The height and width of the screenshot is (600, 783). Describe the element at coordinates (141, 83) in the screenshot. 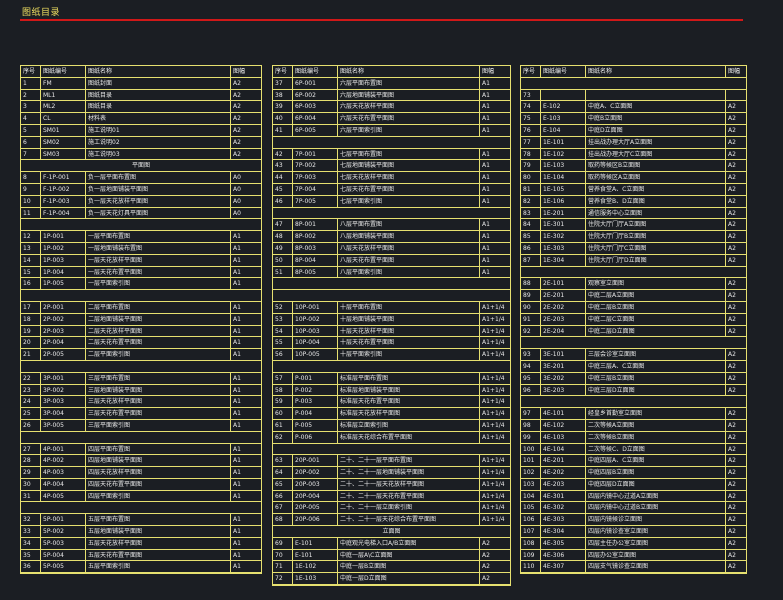

I see `table-row: 1 FM 图纸封面 A2` at that location.